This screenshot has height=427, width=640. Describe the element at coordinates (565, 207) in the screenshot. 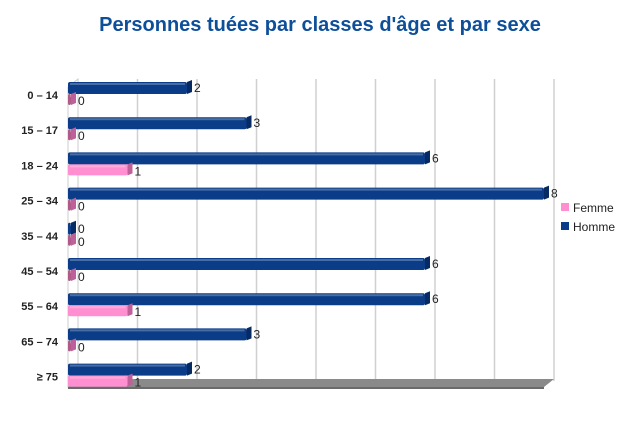

I see `legend-swatch-femme` at that location.